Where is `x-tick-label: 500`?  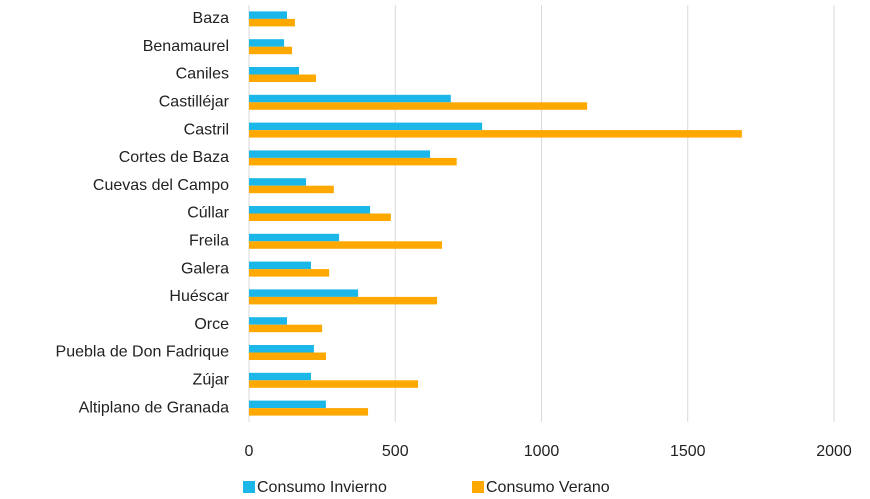
x-tick-label: 500 is located at coordinates (395, 451).